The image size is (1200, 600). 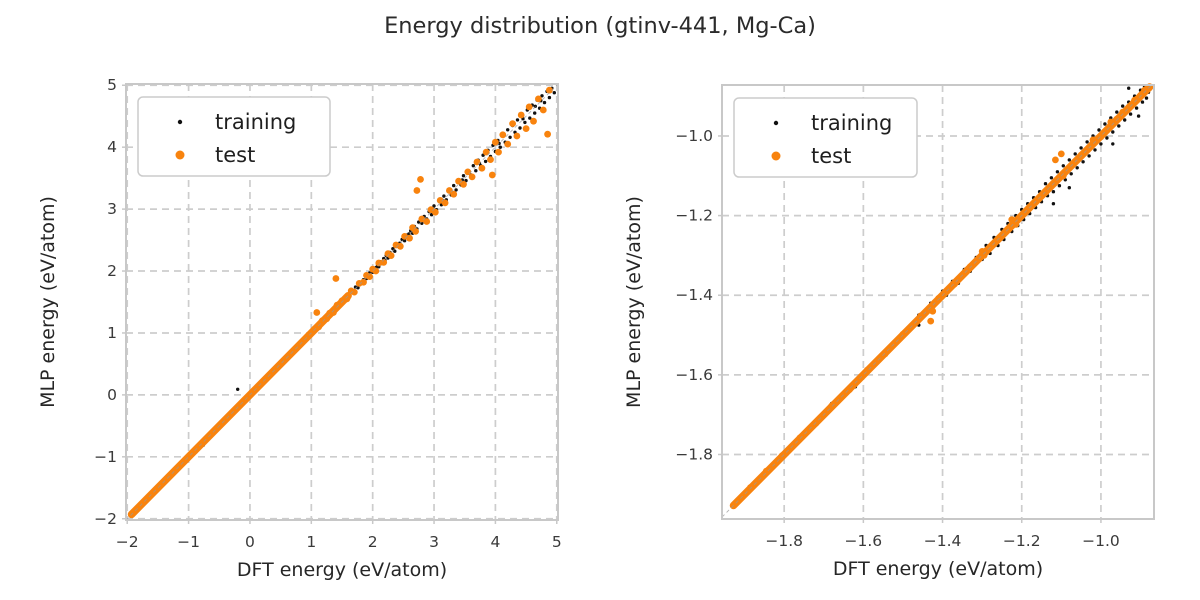 I want to click on y-tick-label: −1.0, so click(x=694, y=136).